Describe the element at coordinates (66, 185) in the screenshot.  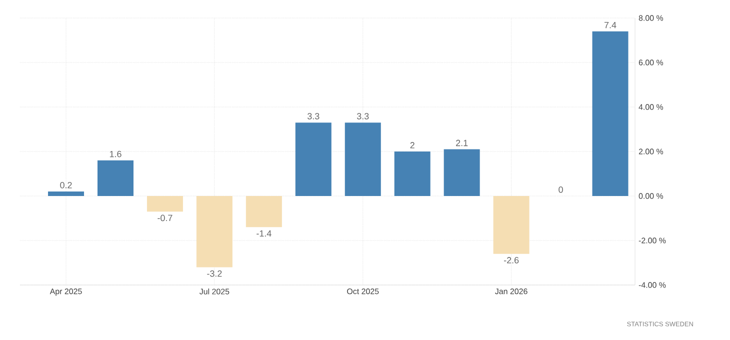
I see `data-label: 0.2` at that location.